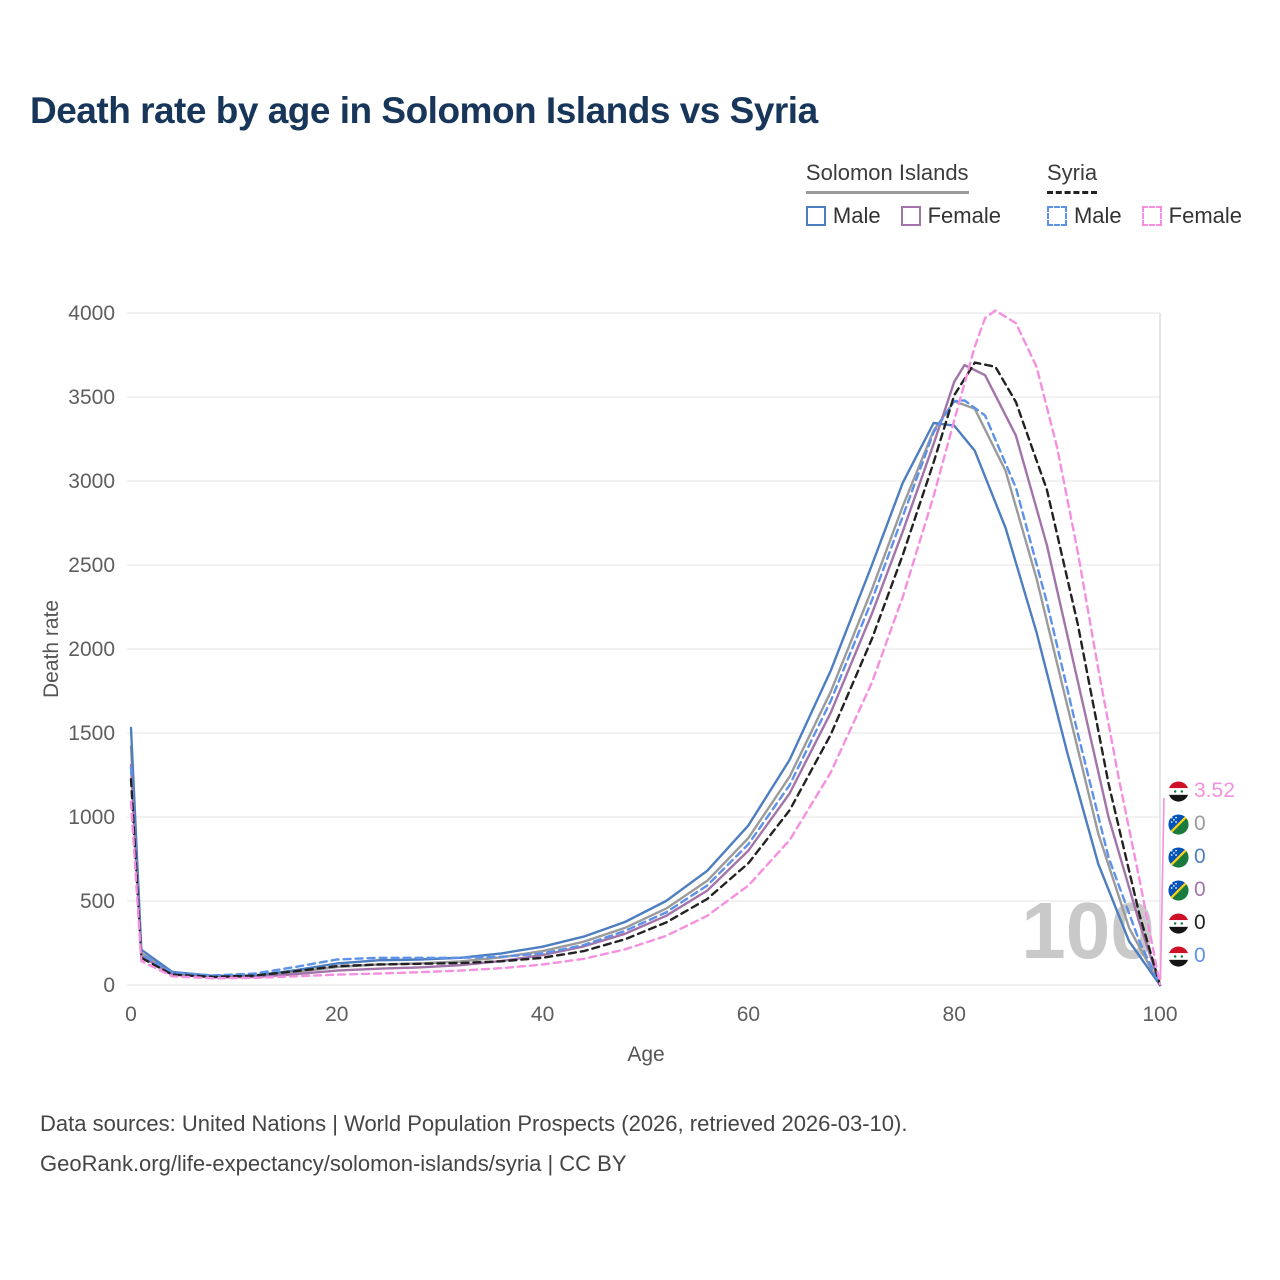 Image resolution: width=1280 pixels, height=1280 pixels. What do you see at coordinates (97, 901) in the screenshot?
I see `y-tick-label: 500` at bounding box center [97, 901].